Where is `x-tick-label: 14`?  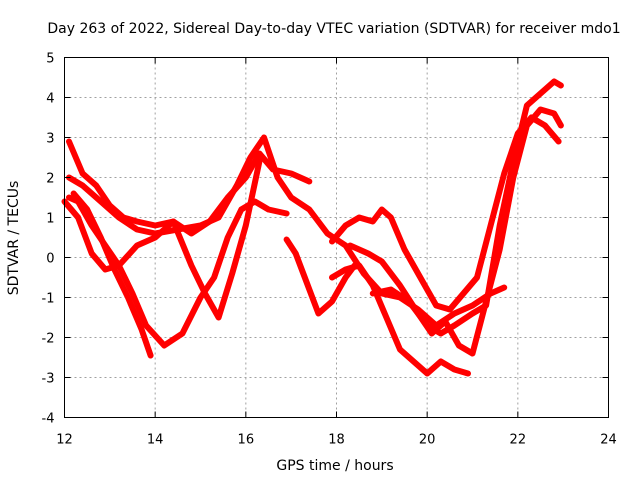
x-tick-label: 14 is located at coordinates (155, 440).